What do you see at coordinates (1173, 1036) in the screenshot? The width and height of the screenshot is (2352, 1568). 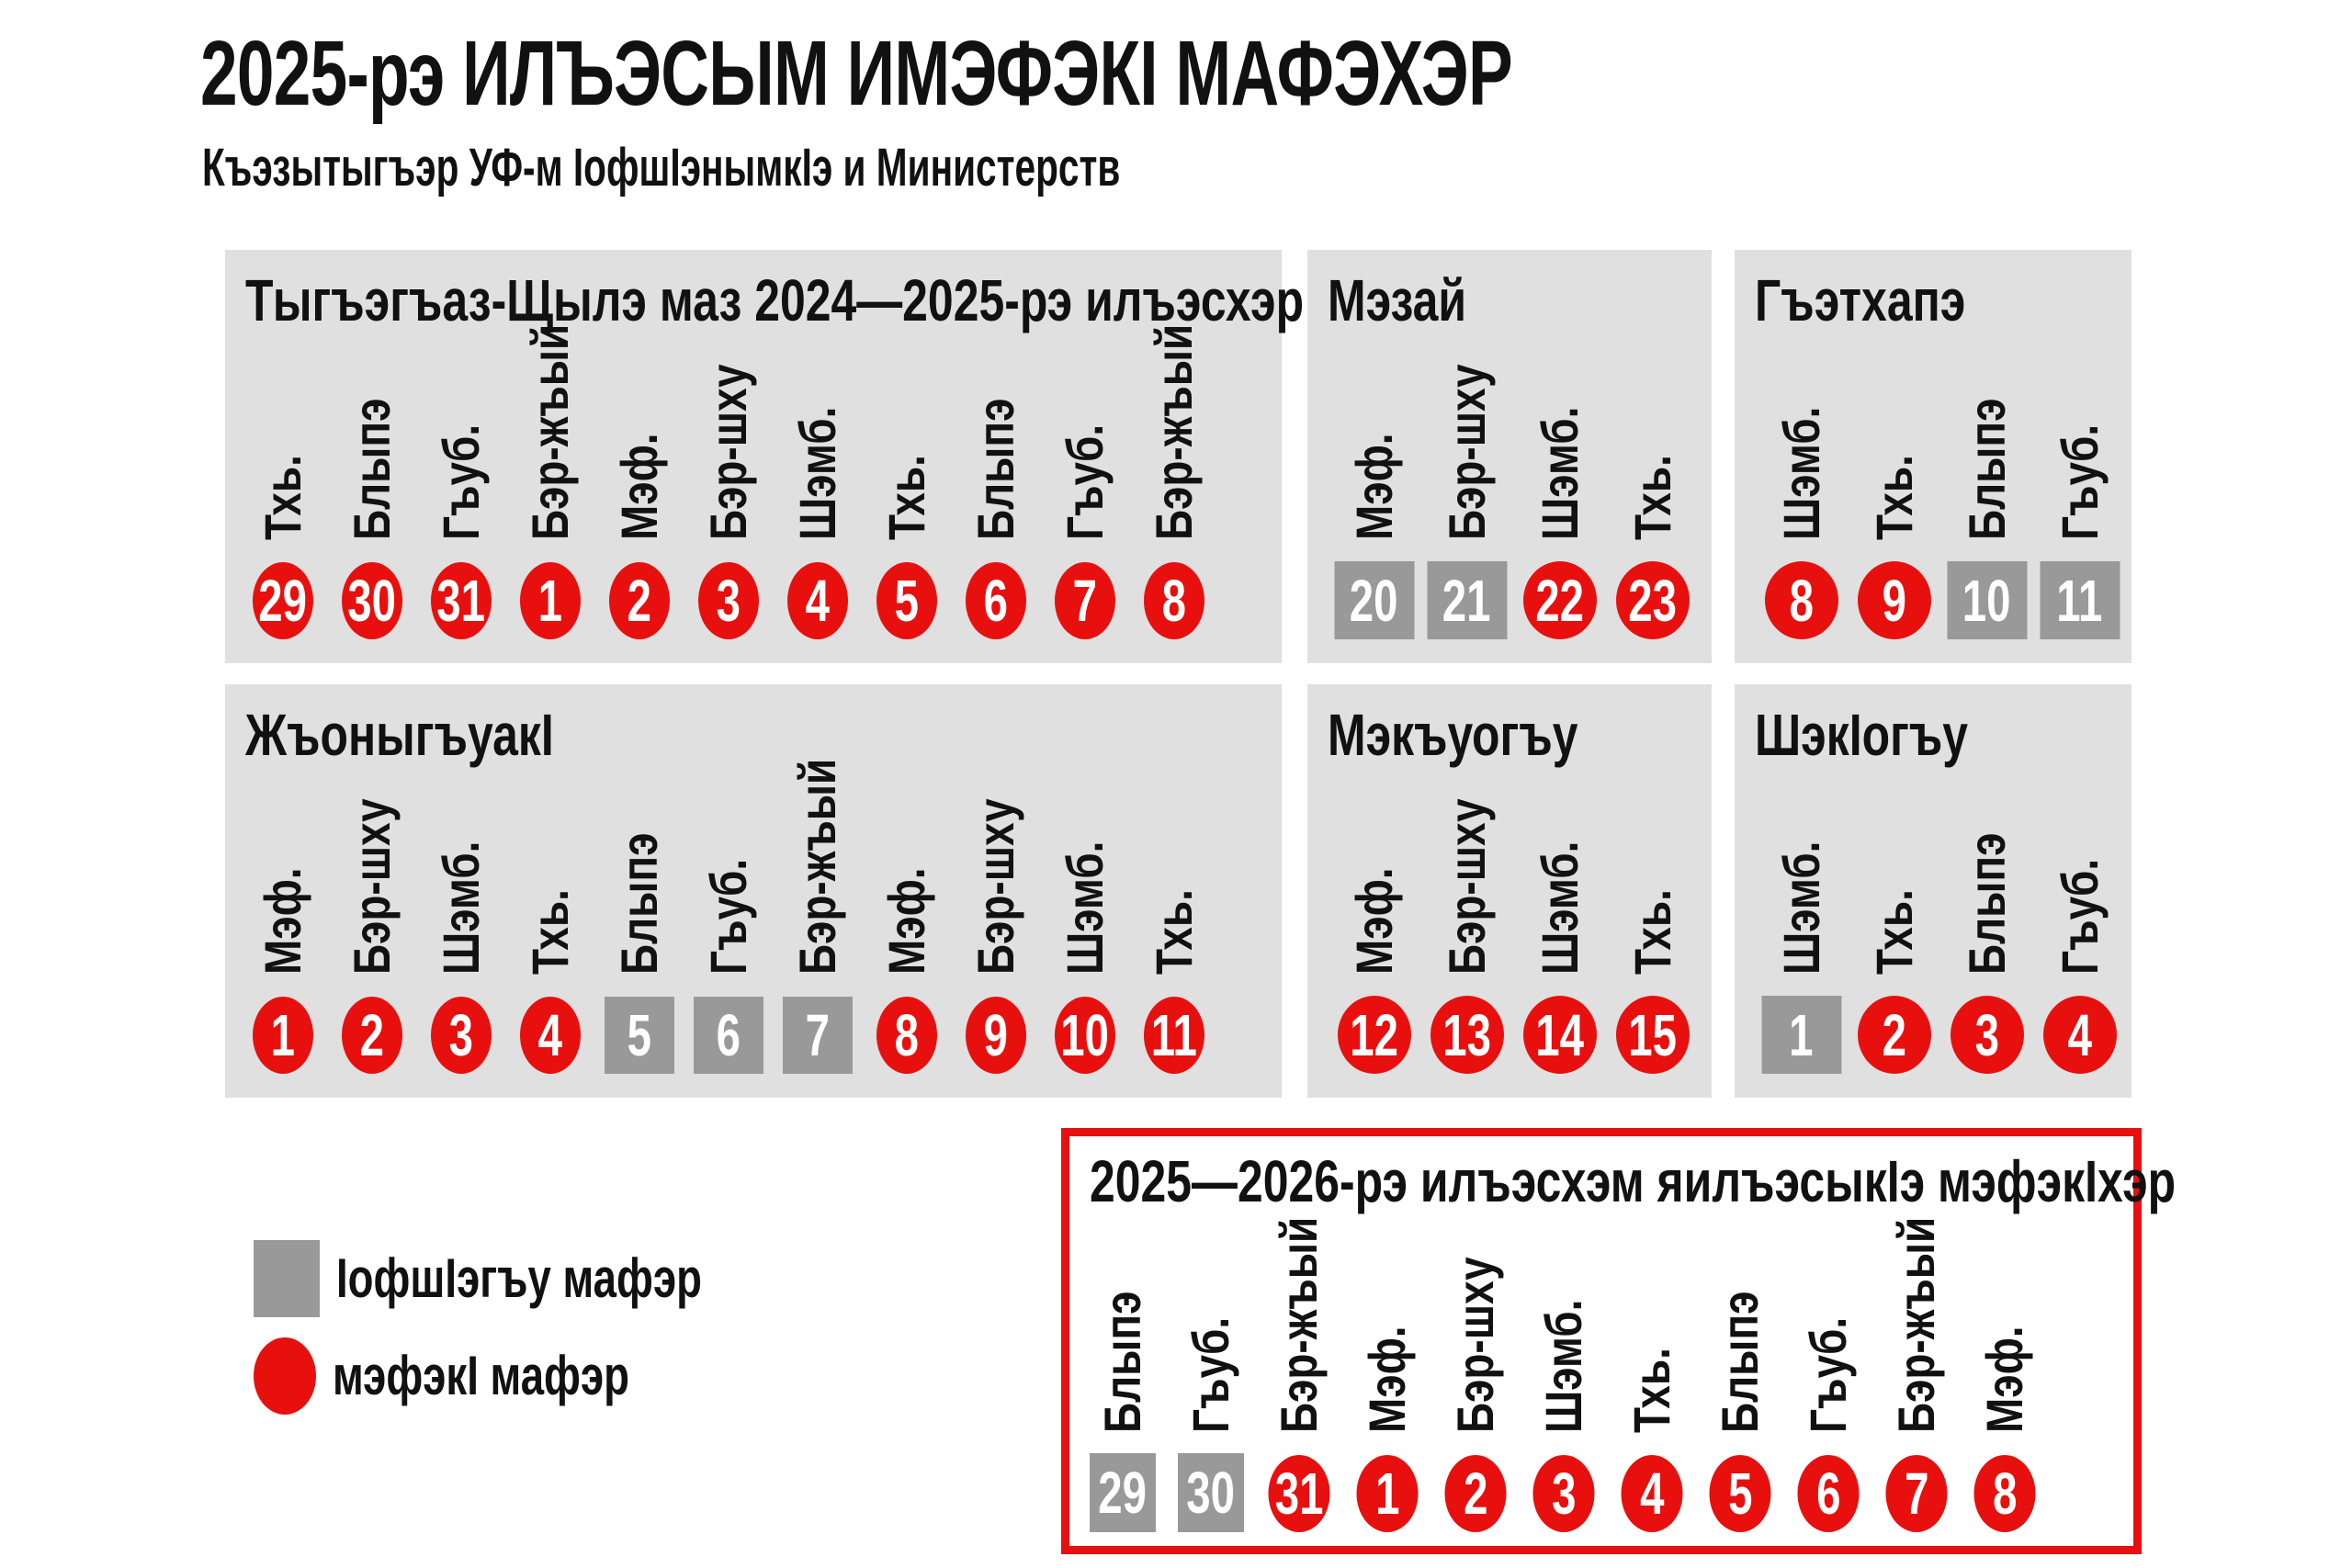 I see `holiday-date-badge: 11` at bounding box center [1173, 1036].